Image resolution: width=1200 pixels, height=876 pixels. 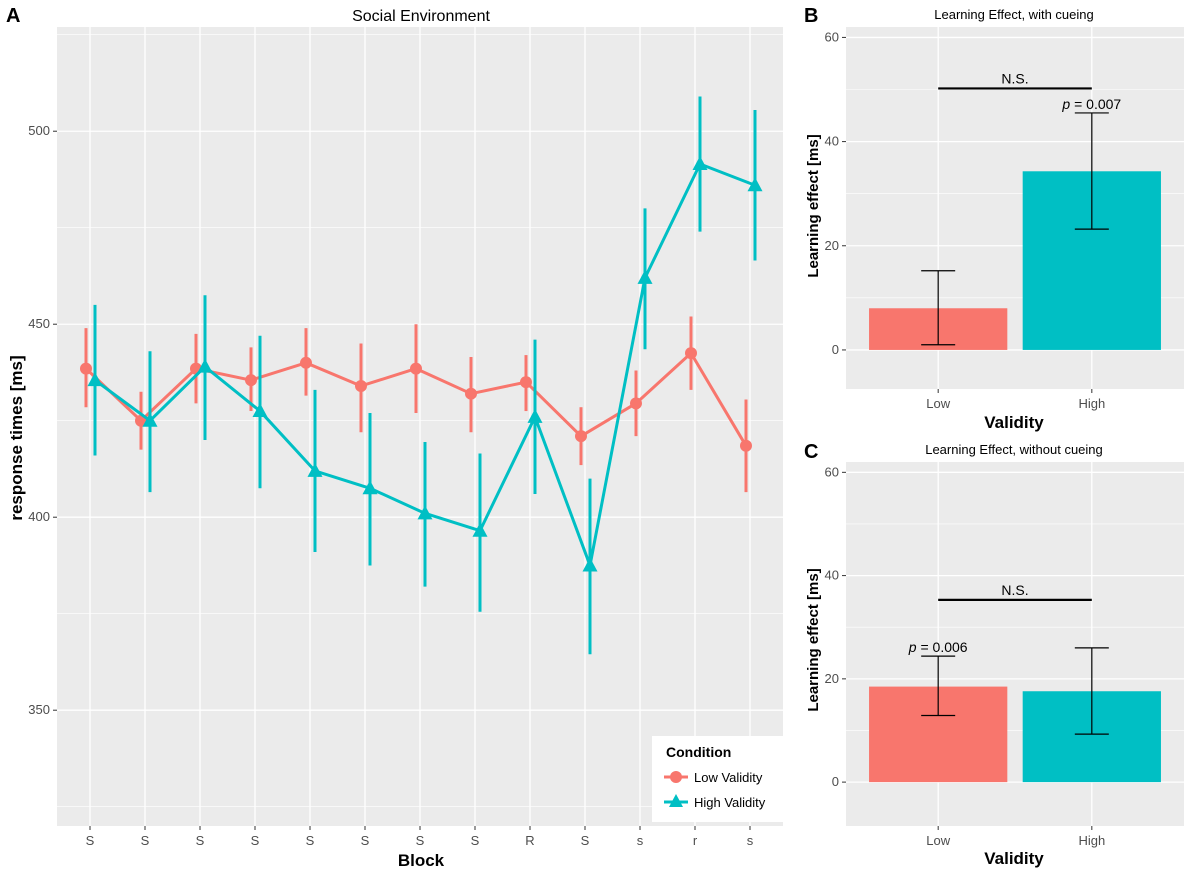 I want to click on panel-b-ylabel: Learning effect [ms], so click(x=813, y=205).